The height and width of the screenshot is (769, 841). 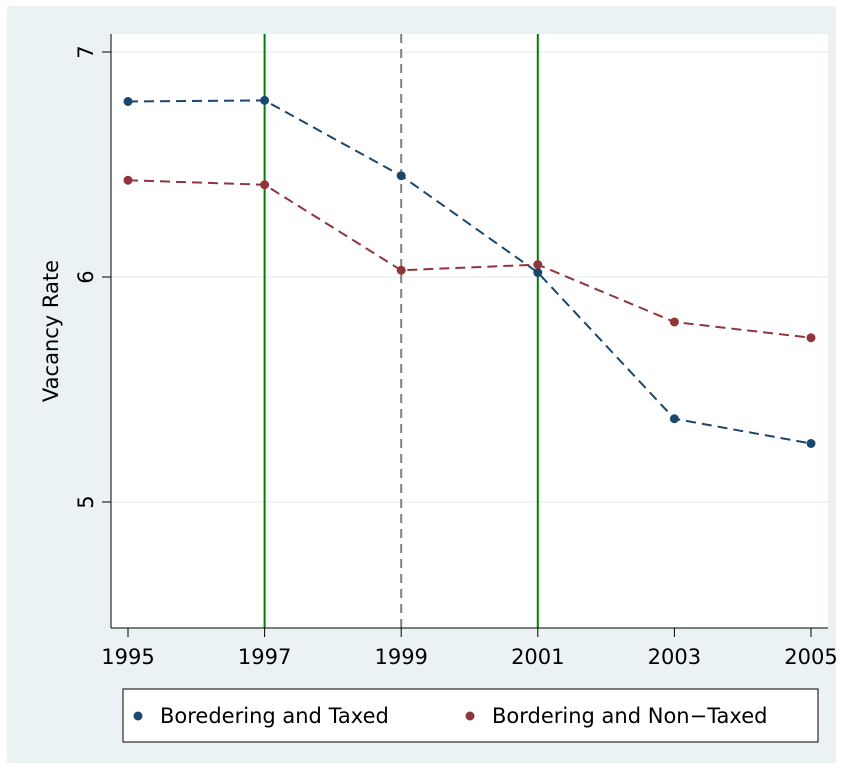 What do you see at coordinates (810, 657) in the screenshot?
I see `x-tick-label: 2005` at bounding box center [810, 657].